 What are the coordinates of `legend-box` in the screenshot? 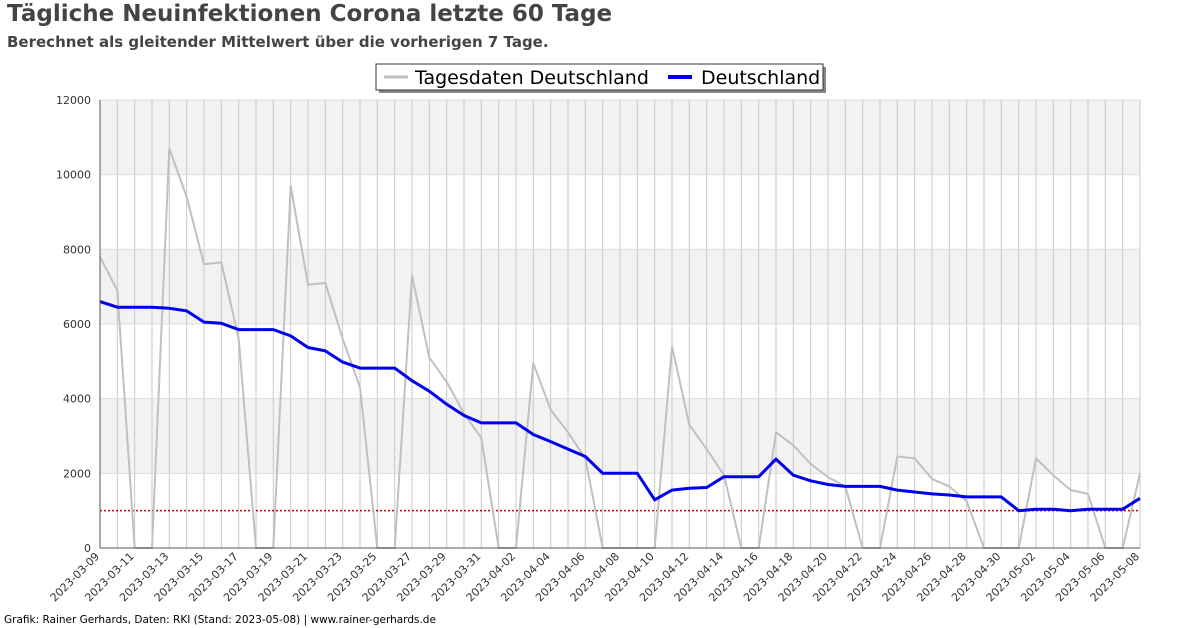 It's located at (599, 77).